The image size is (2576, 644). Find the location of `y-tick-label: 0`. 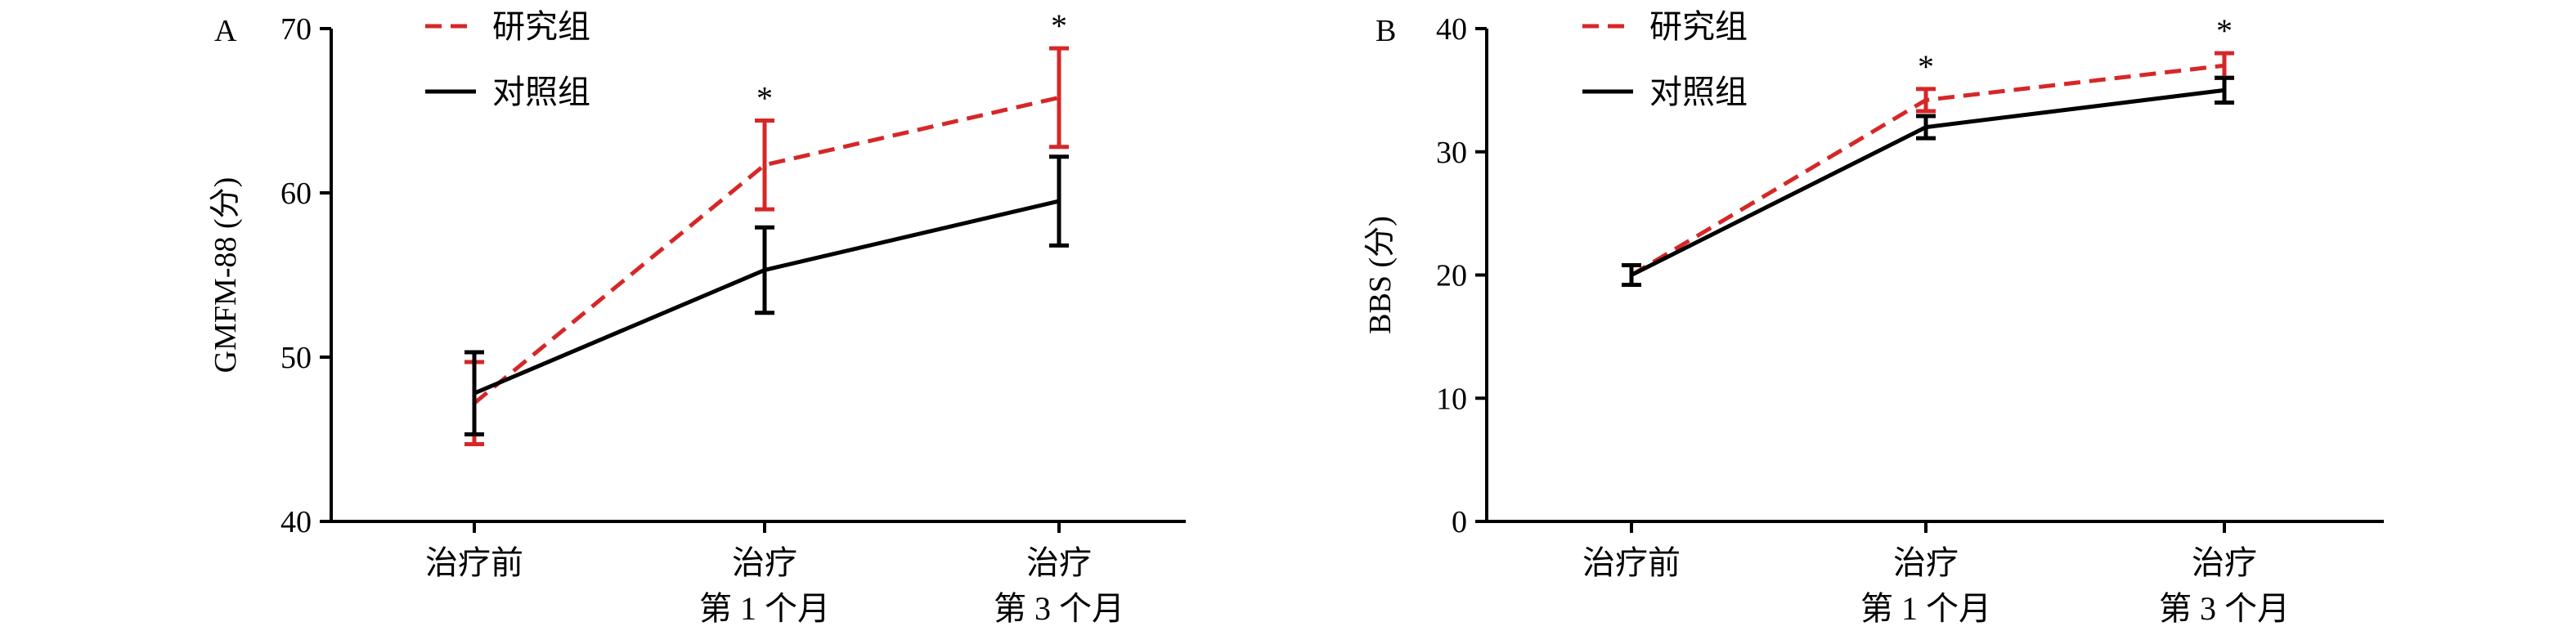

y-tick-label: 0 is located at coordinates (1459, 522).